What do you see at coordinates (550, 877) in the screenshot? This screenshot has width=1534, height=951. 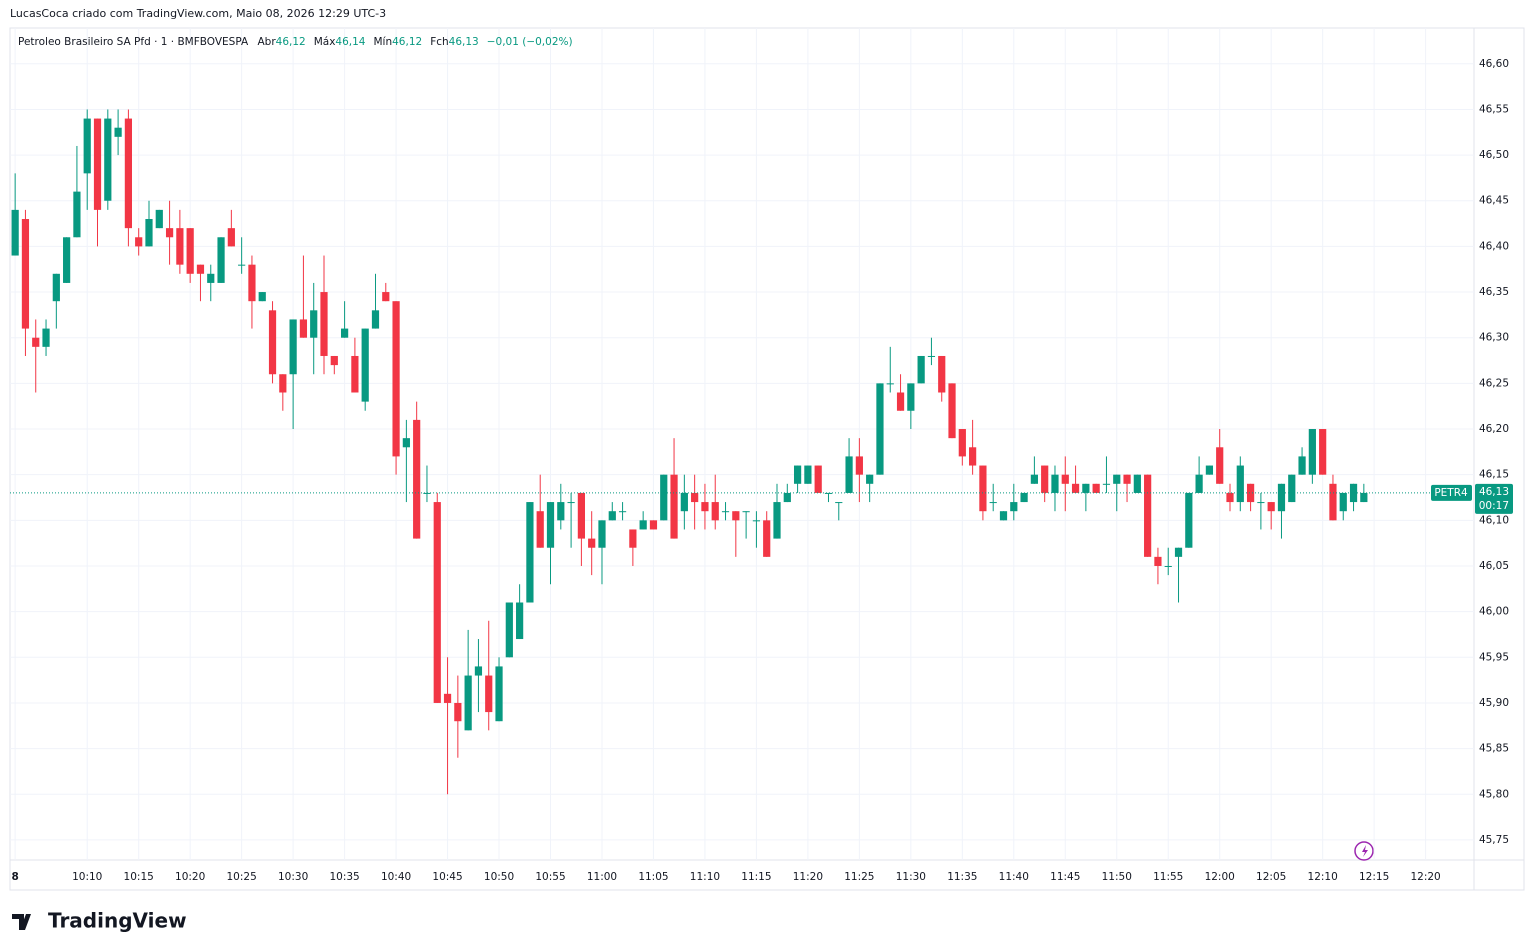 I see `x-tick-label: 10:55` at bounding box center [550, 877].